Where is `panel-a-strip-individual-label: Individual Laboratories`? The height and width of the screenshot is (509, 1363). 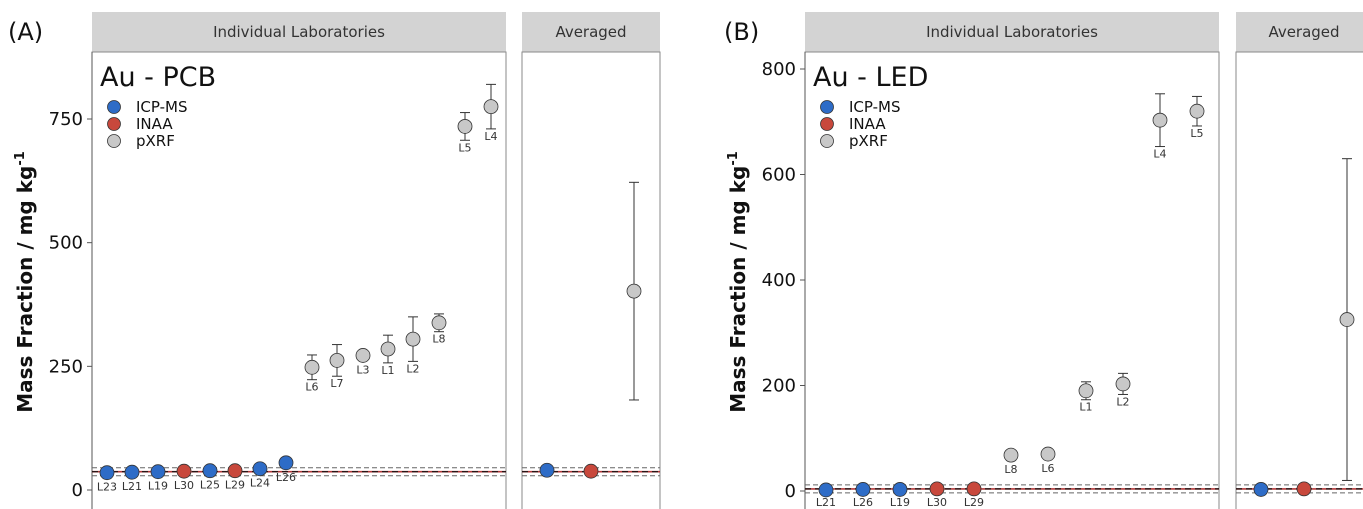 panel-a-strip-individual-label: Individual Laboratories is located at coordinates (299, 32).